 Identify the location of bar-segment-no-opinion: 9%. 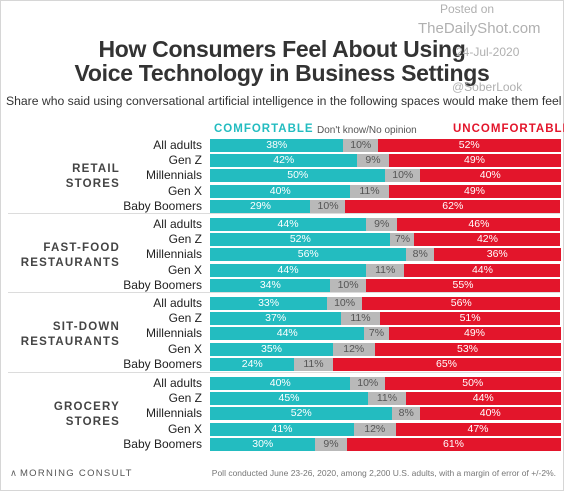
(381, 224).